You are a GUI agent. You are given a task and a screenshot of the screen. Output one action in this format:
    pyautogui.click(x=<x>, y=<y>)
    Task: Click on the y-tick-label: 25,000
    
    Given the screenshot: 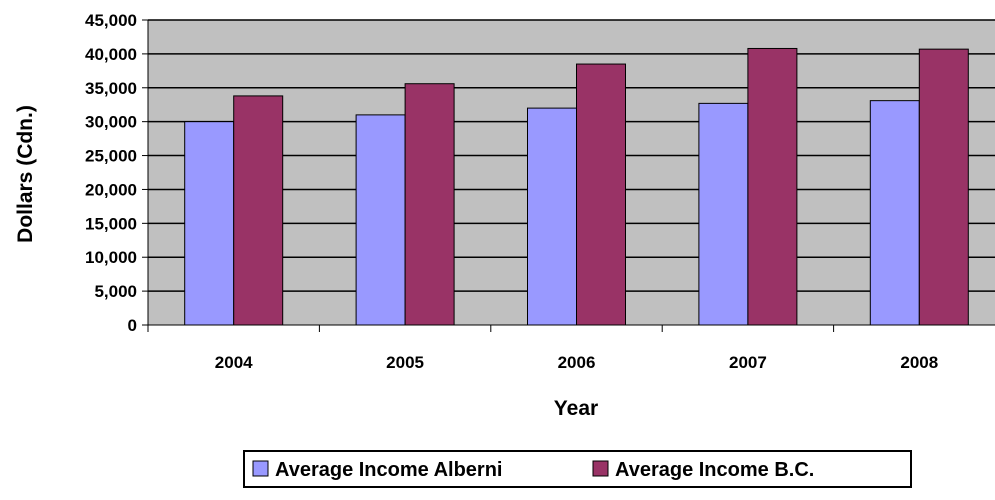 What is the action you would take?
    pyautogui.click(x=111, y=156)
    